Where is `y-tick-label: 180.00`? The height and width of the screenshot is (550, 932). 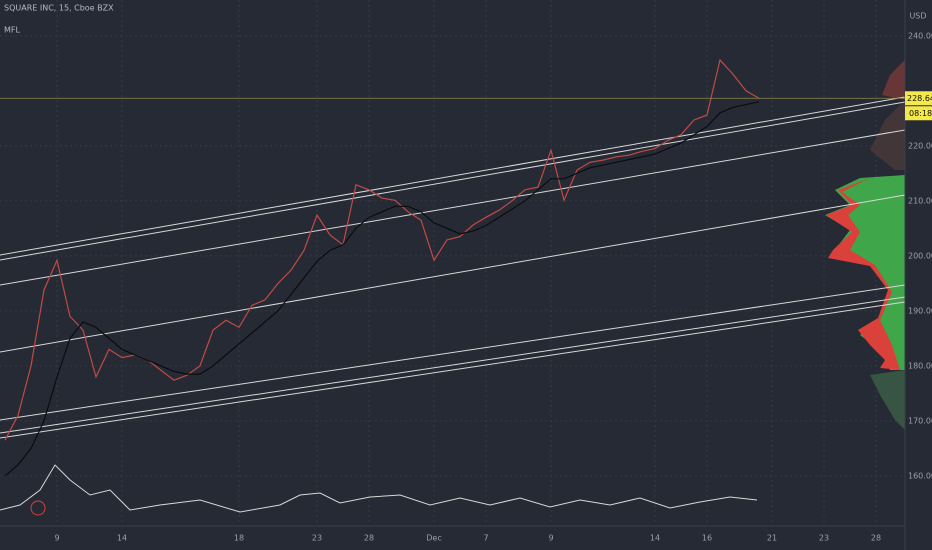
y-tick-label: 180.00 is located at coordinates (920, 365).